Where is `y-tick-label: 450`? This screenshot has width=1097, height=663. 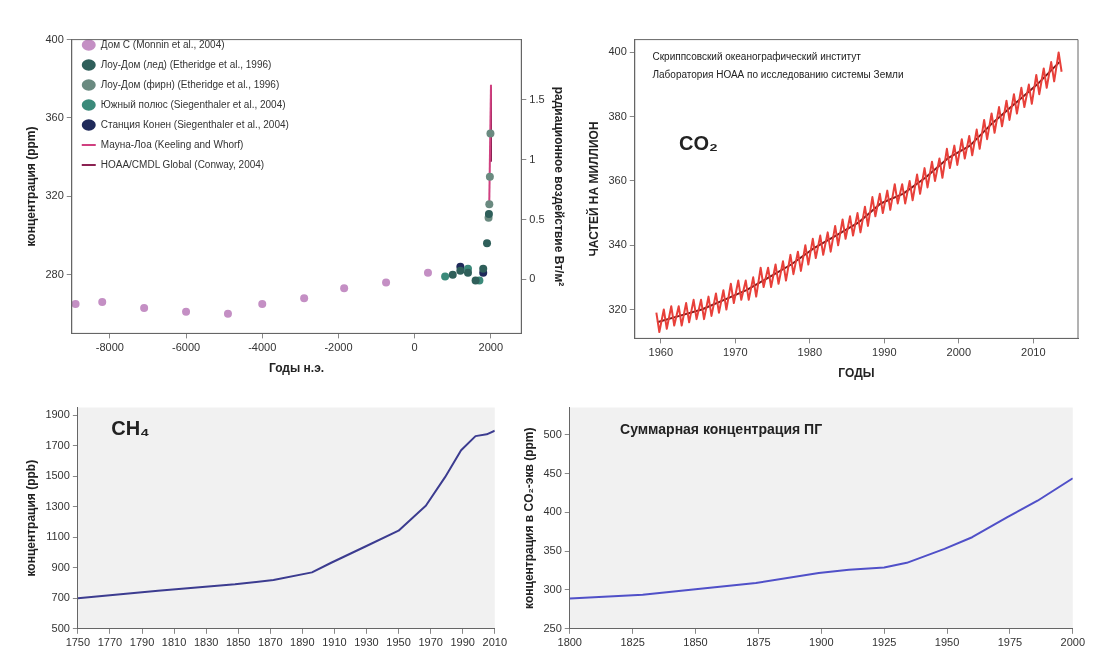
y-tick-label: 450 is located at coordinates (552, 472).